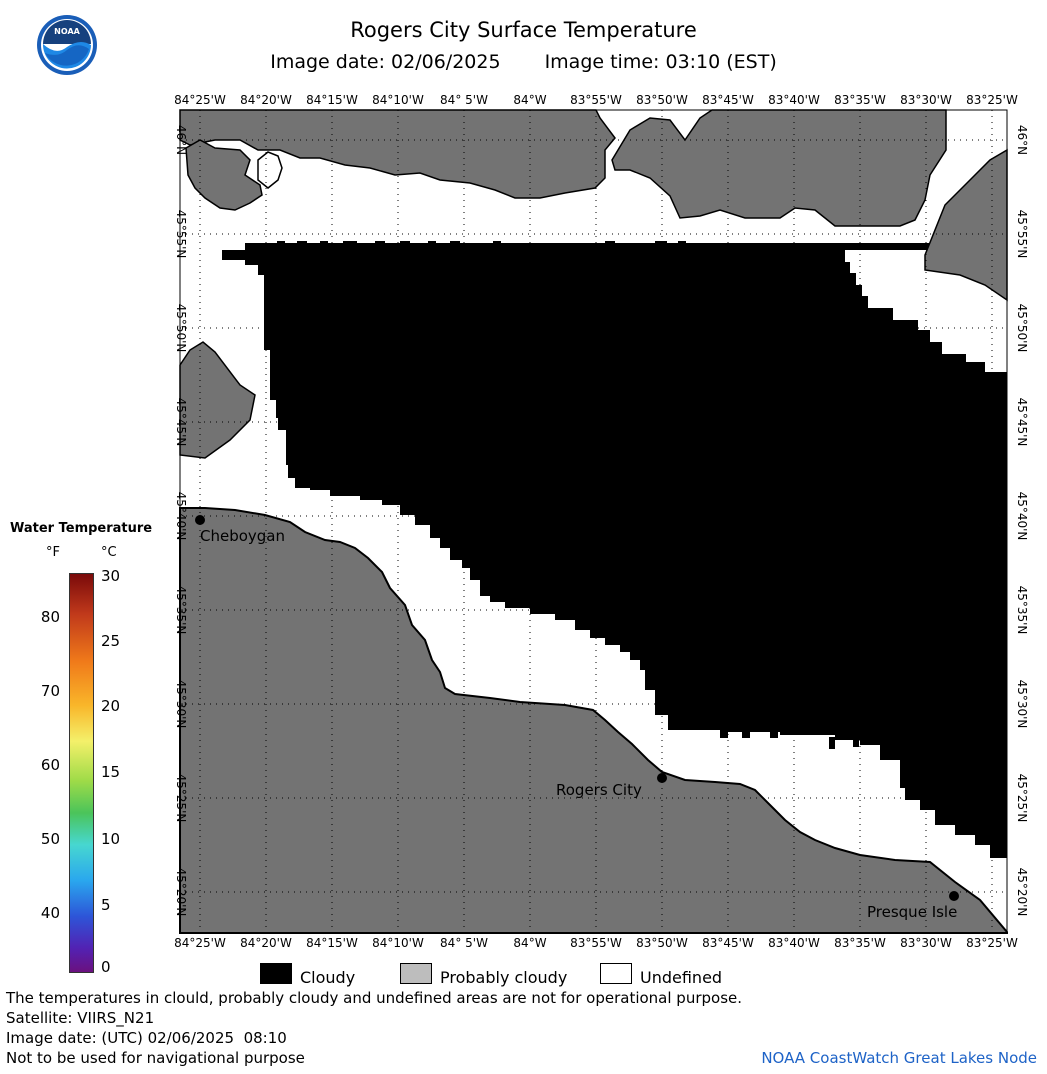 The width and height of the screenshot is (1047, 1074). Describe the element at coordinates (53, 552) in the screenshot. I see `legend-unit-f: °F` at that location.